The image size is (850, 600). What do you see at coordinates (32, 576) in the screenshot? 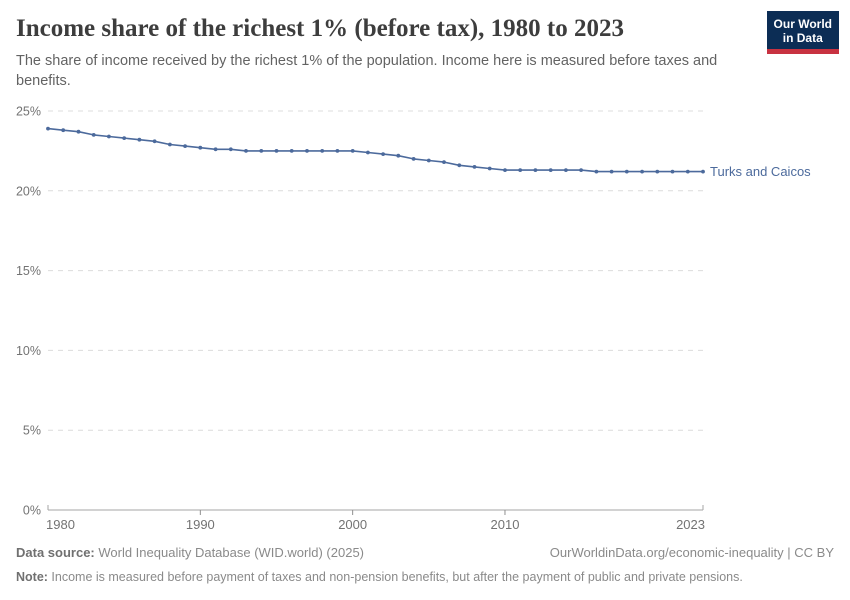
I see `chart-note-label: Note:` at bounding box center [32, 576].